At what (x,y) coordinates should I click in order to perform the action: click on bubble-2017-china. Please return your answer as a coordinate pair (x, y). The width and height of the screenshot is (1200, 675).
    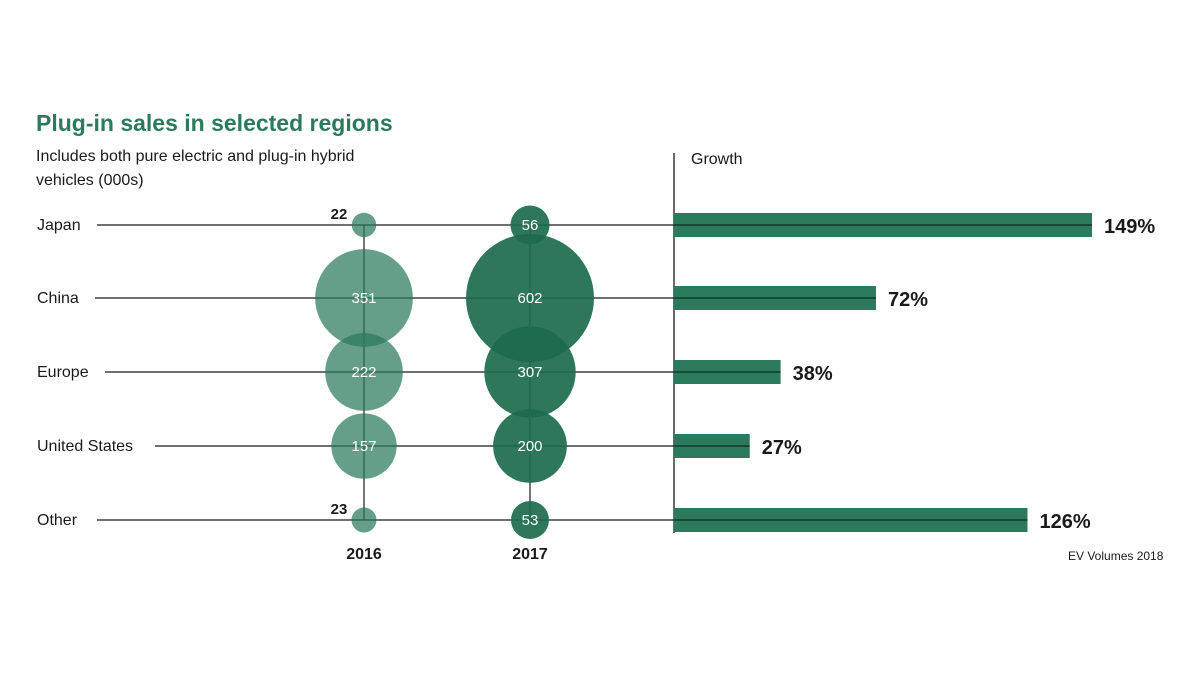
    Looking at the image, I should click on (530, 298).